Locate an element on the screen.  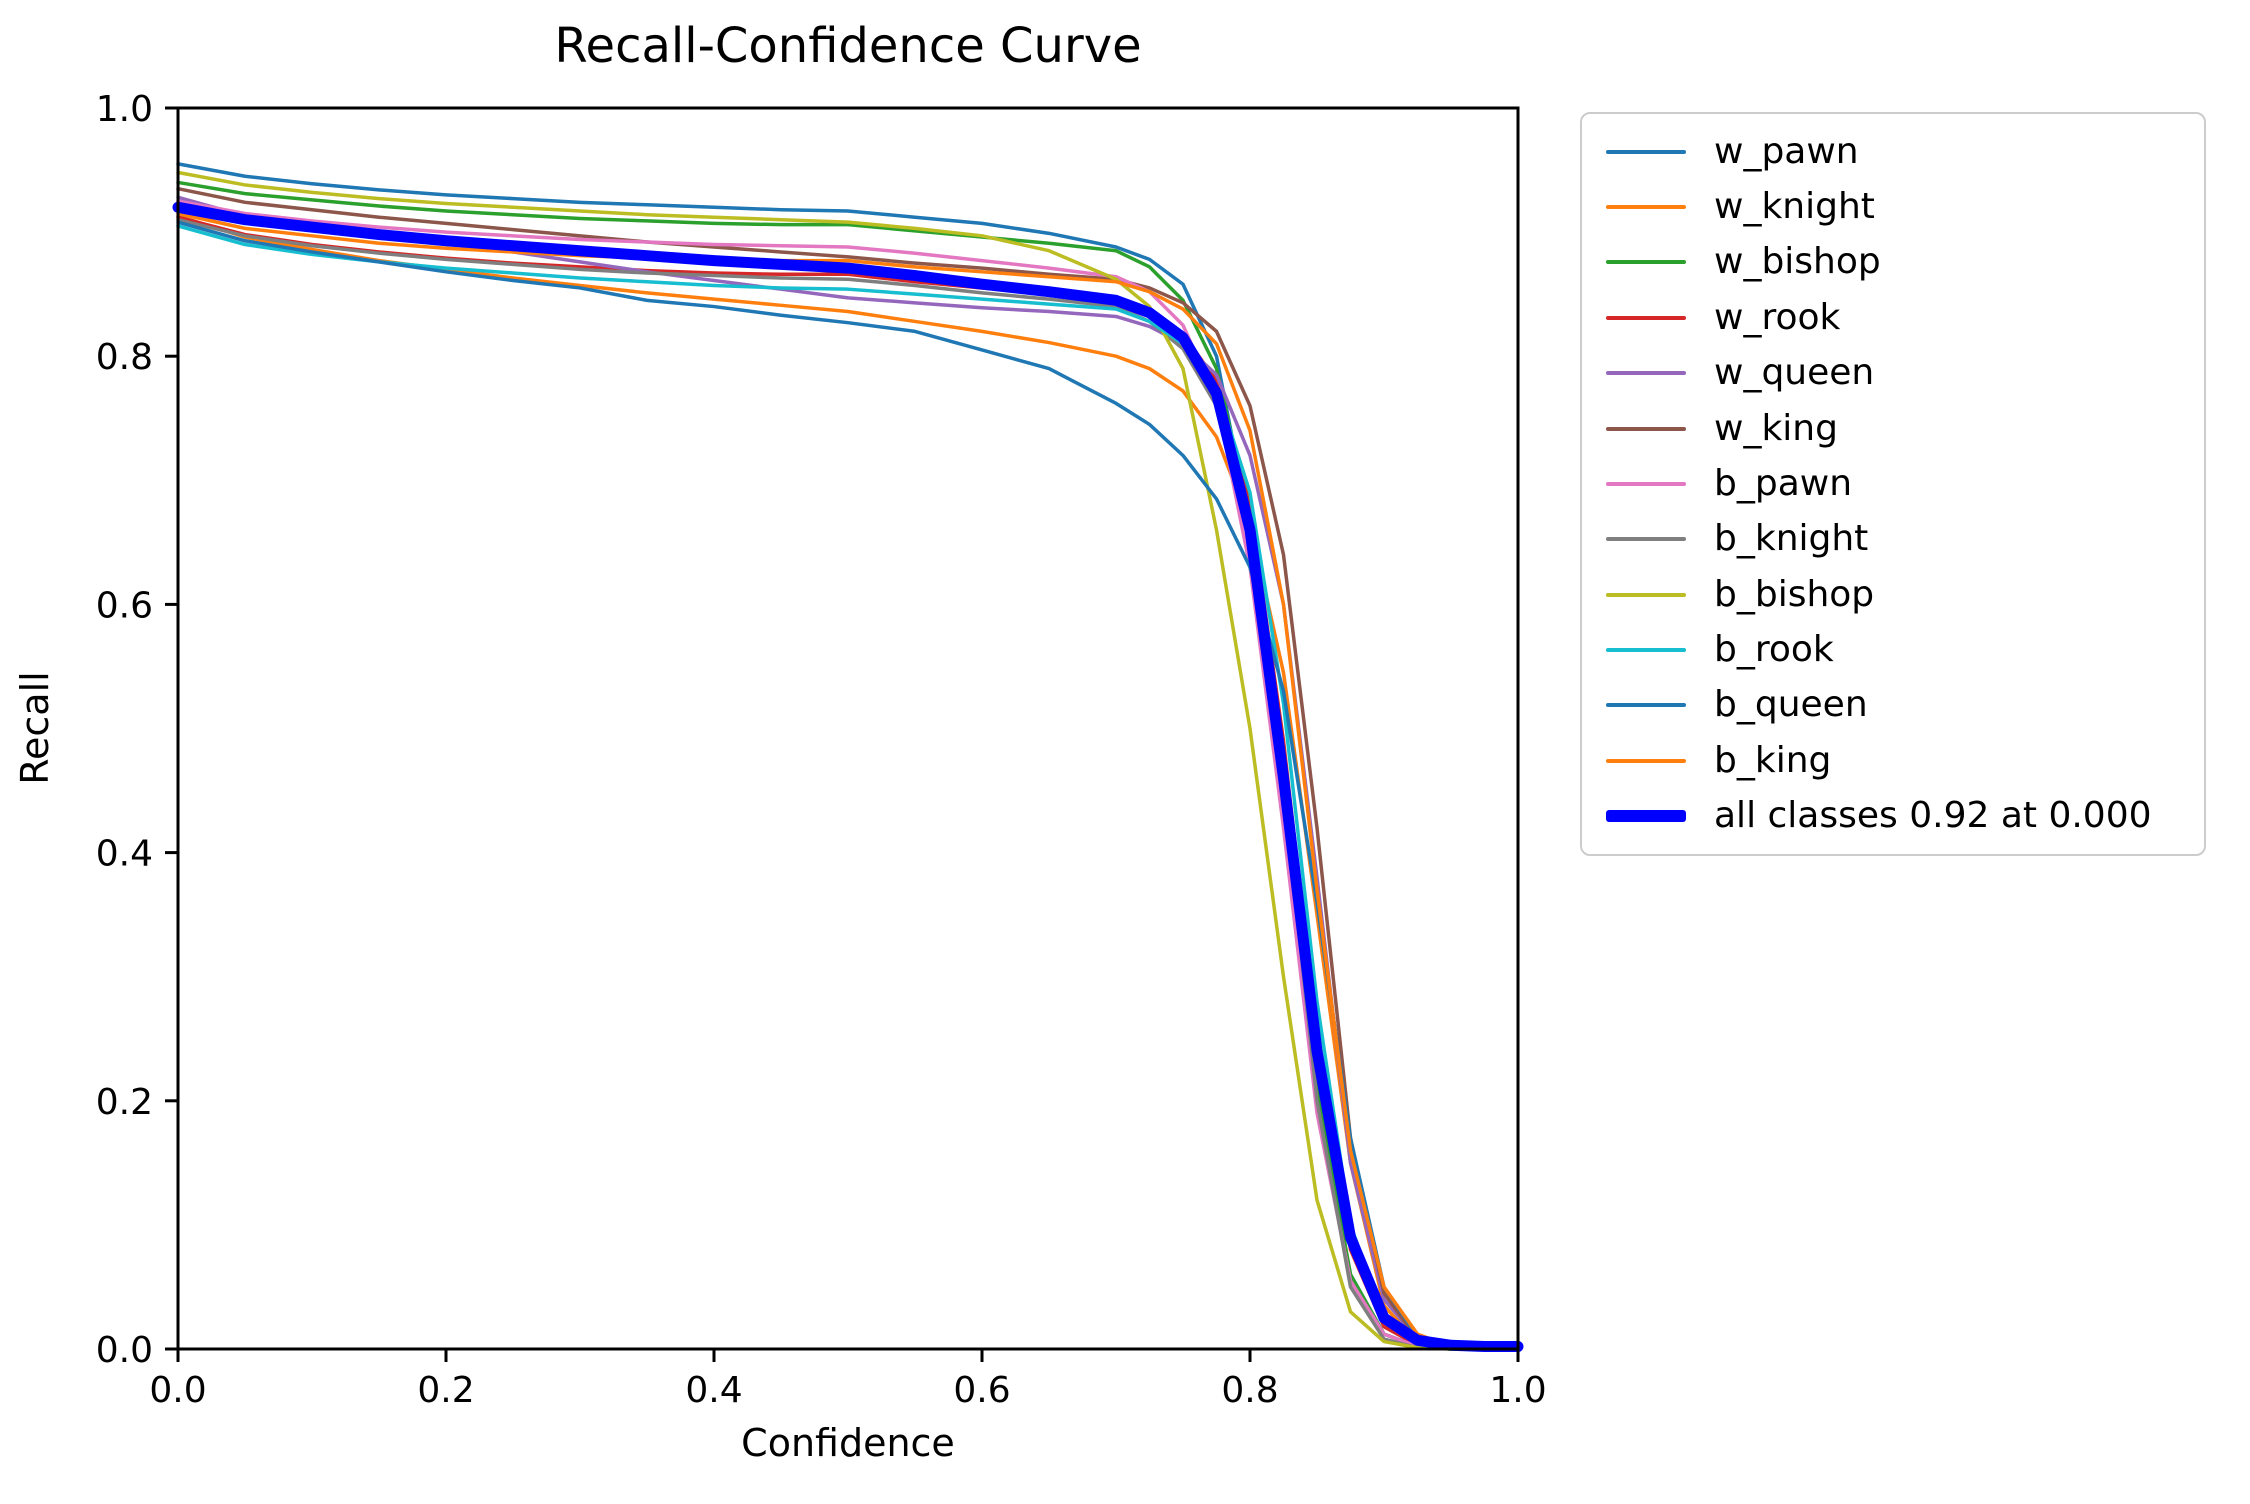
legend-item-b_knight: b_knight is located at coordinates (1893, 539).